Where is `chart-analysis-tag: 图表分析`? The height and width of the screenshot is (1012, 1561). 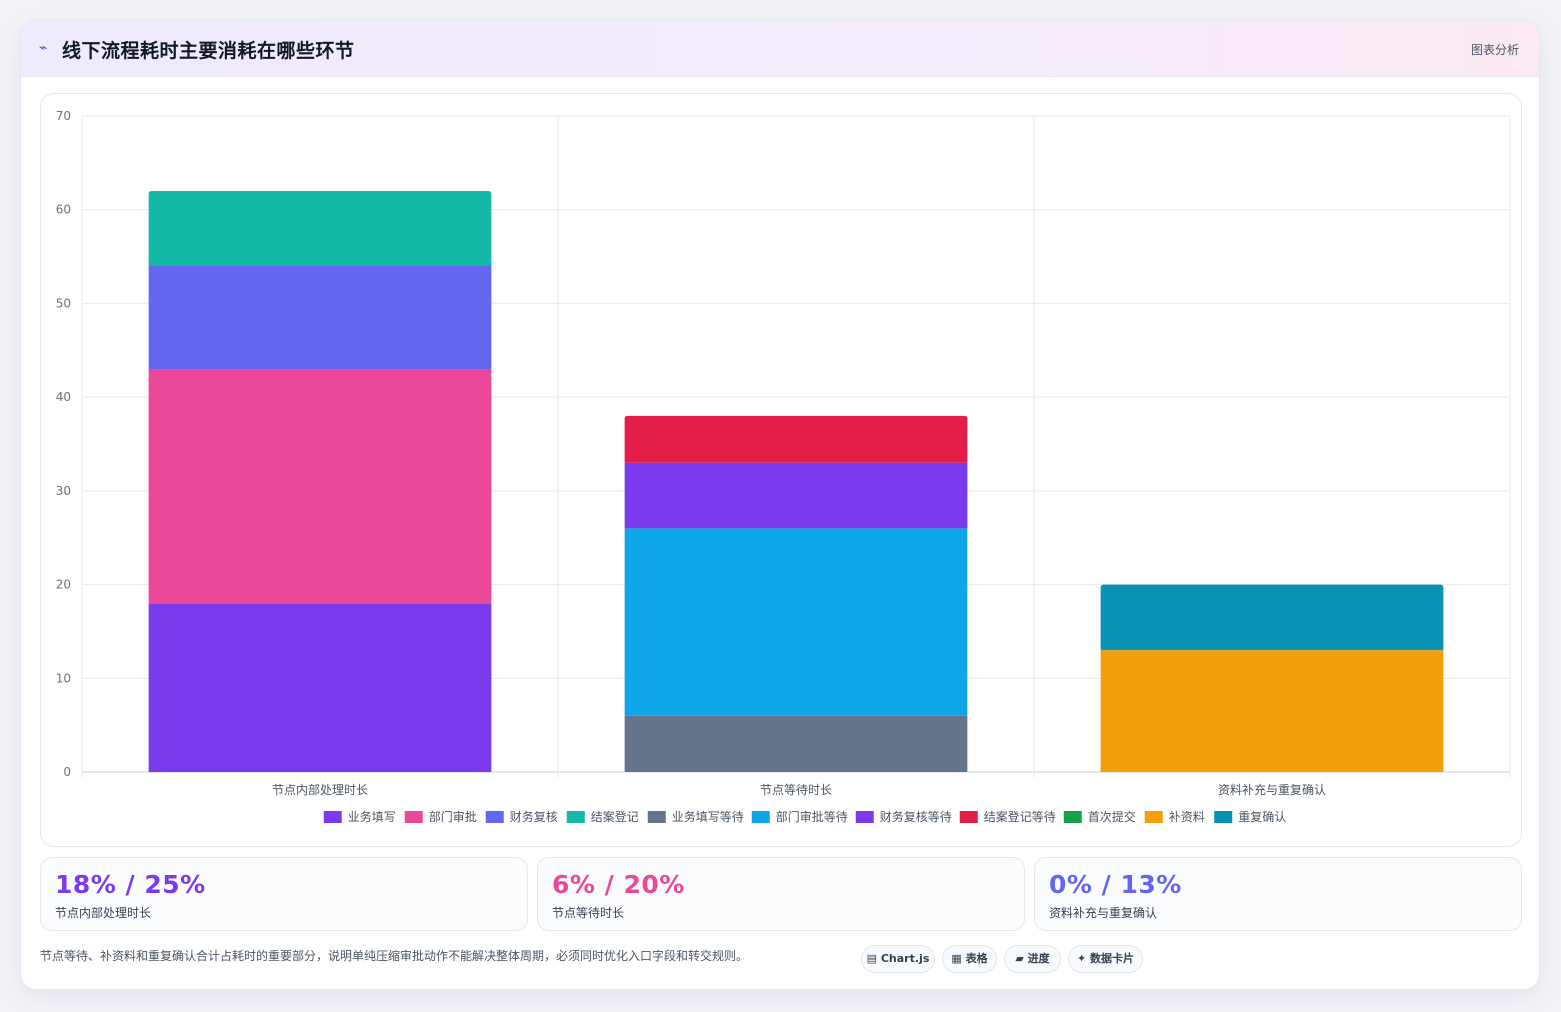 chart-analysis-tag: 图表分析 is located at coordinates (1494, 50).